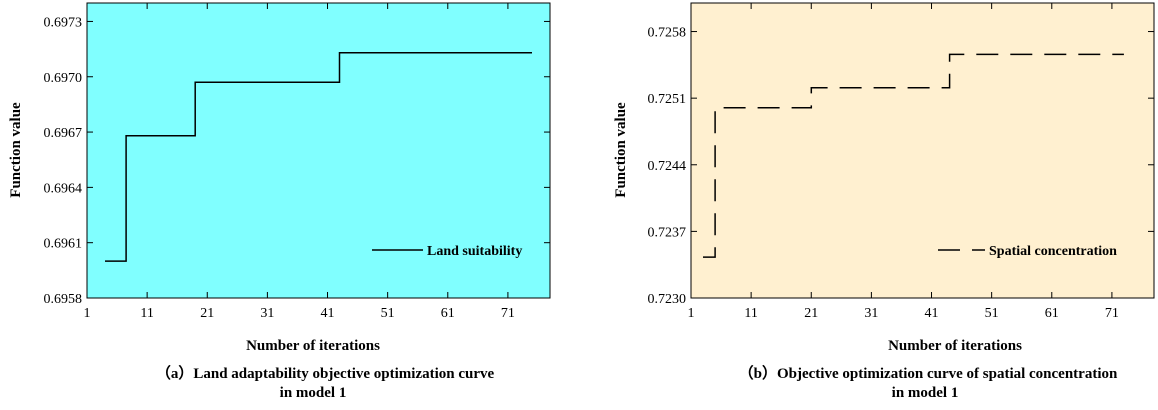 The image size is (1158, 410). I want to click on chart-a-y-tick-label: 0.6967, so click(63, 133).